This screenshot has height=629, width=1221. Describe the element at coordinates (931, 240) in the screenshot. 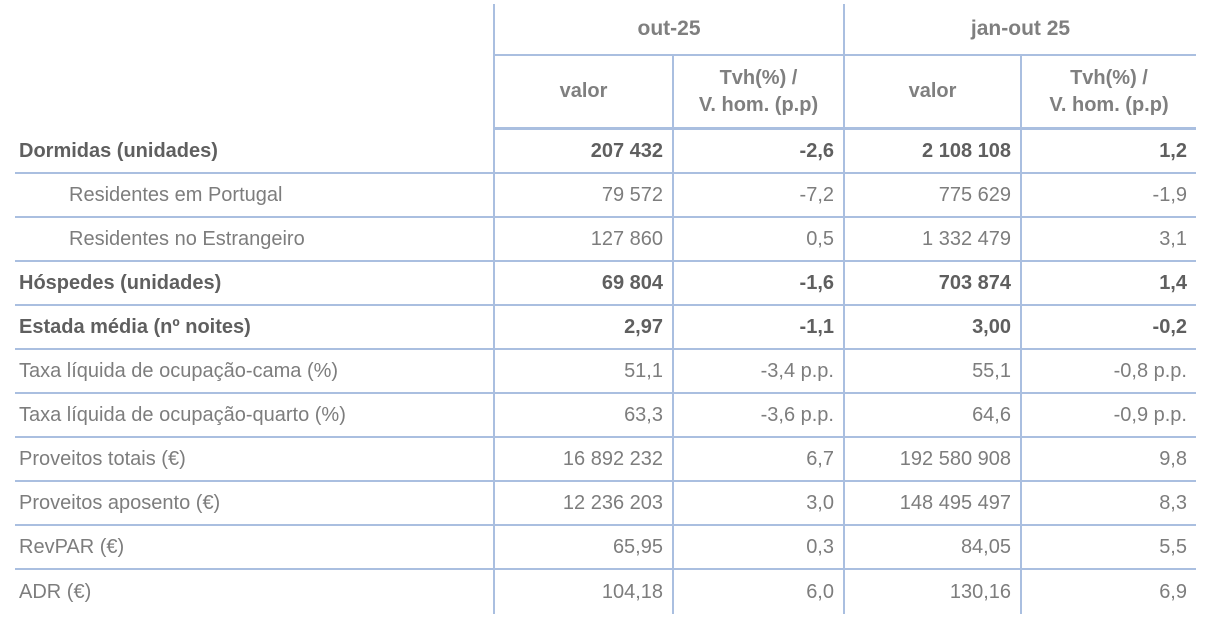

I see `cell-value: 1 332 479` at that location.